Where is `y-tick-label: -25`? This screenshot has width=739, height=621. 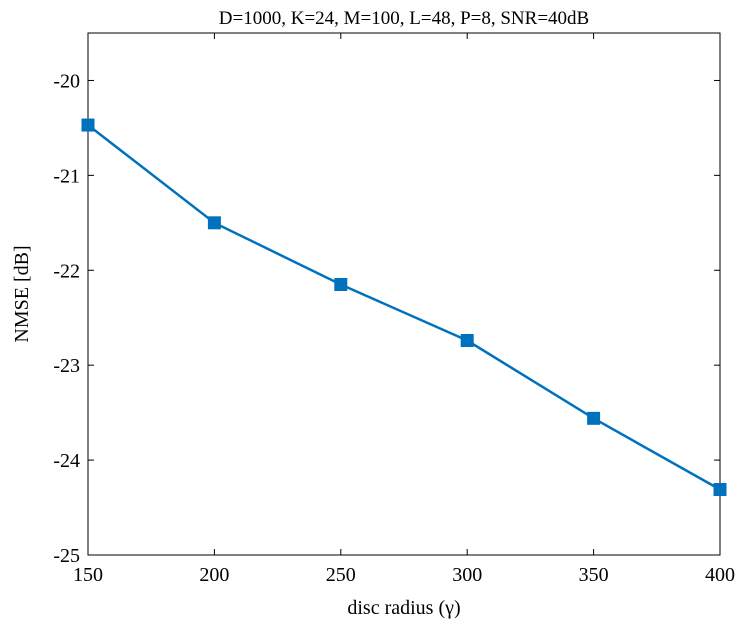 y-tick-label: -25 is located at coordinates (66, 556).